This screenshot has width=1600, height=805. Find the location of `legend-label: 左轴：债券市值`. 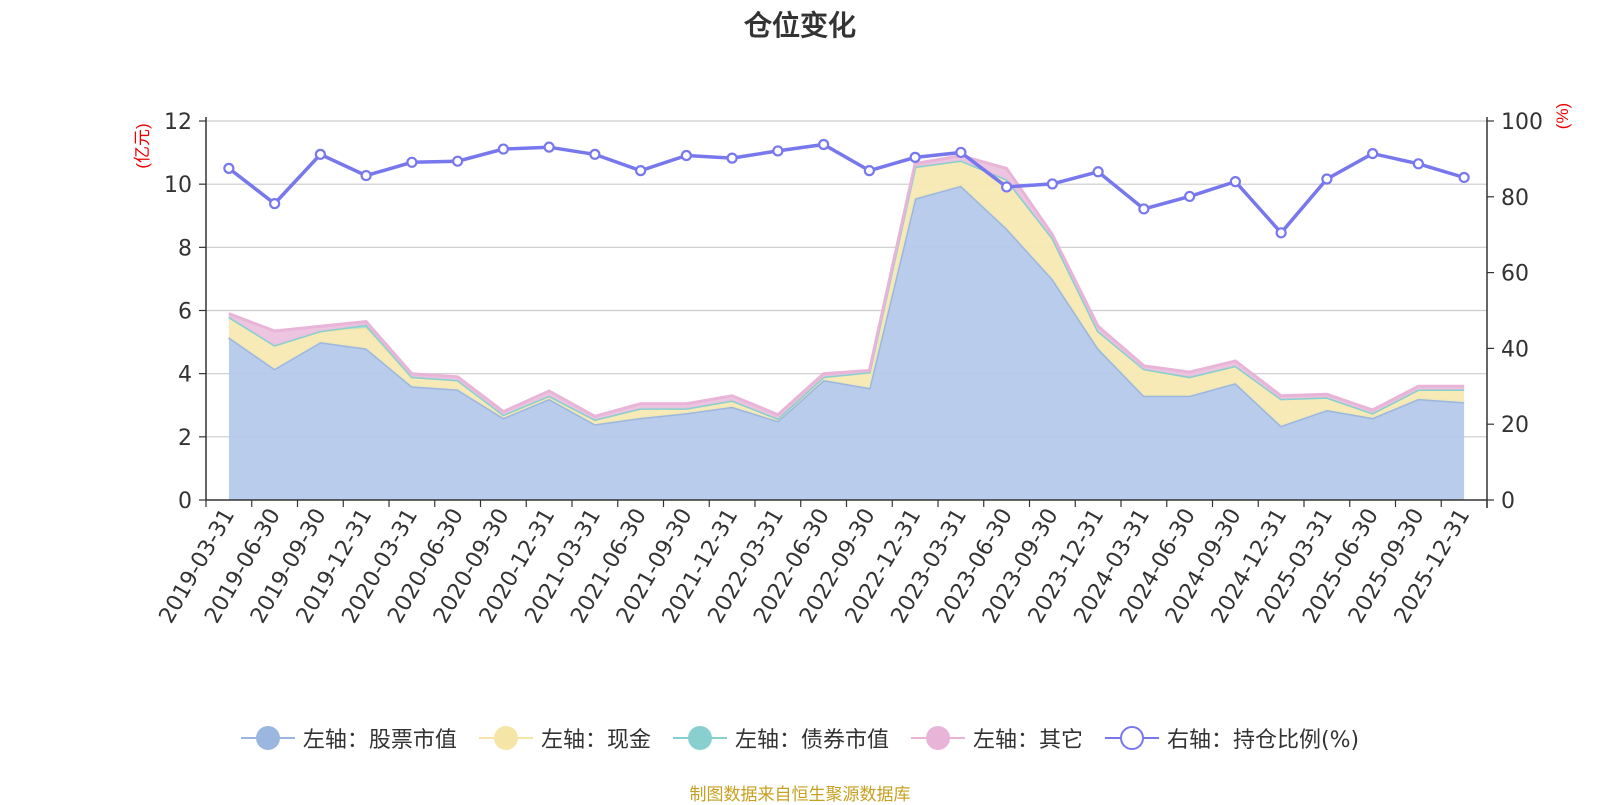

legend-label: 左轴：债券市值 is located at coordinates (811, 740).